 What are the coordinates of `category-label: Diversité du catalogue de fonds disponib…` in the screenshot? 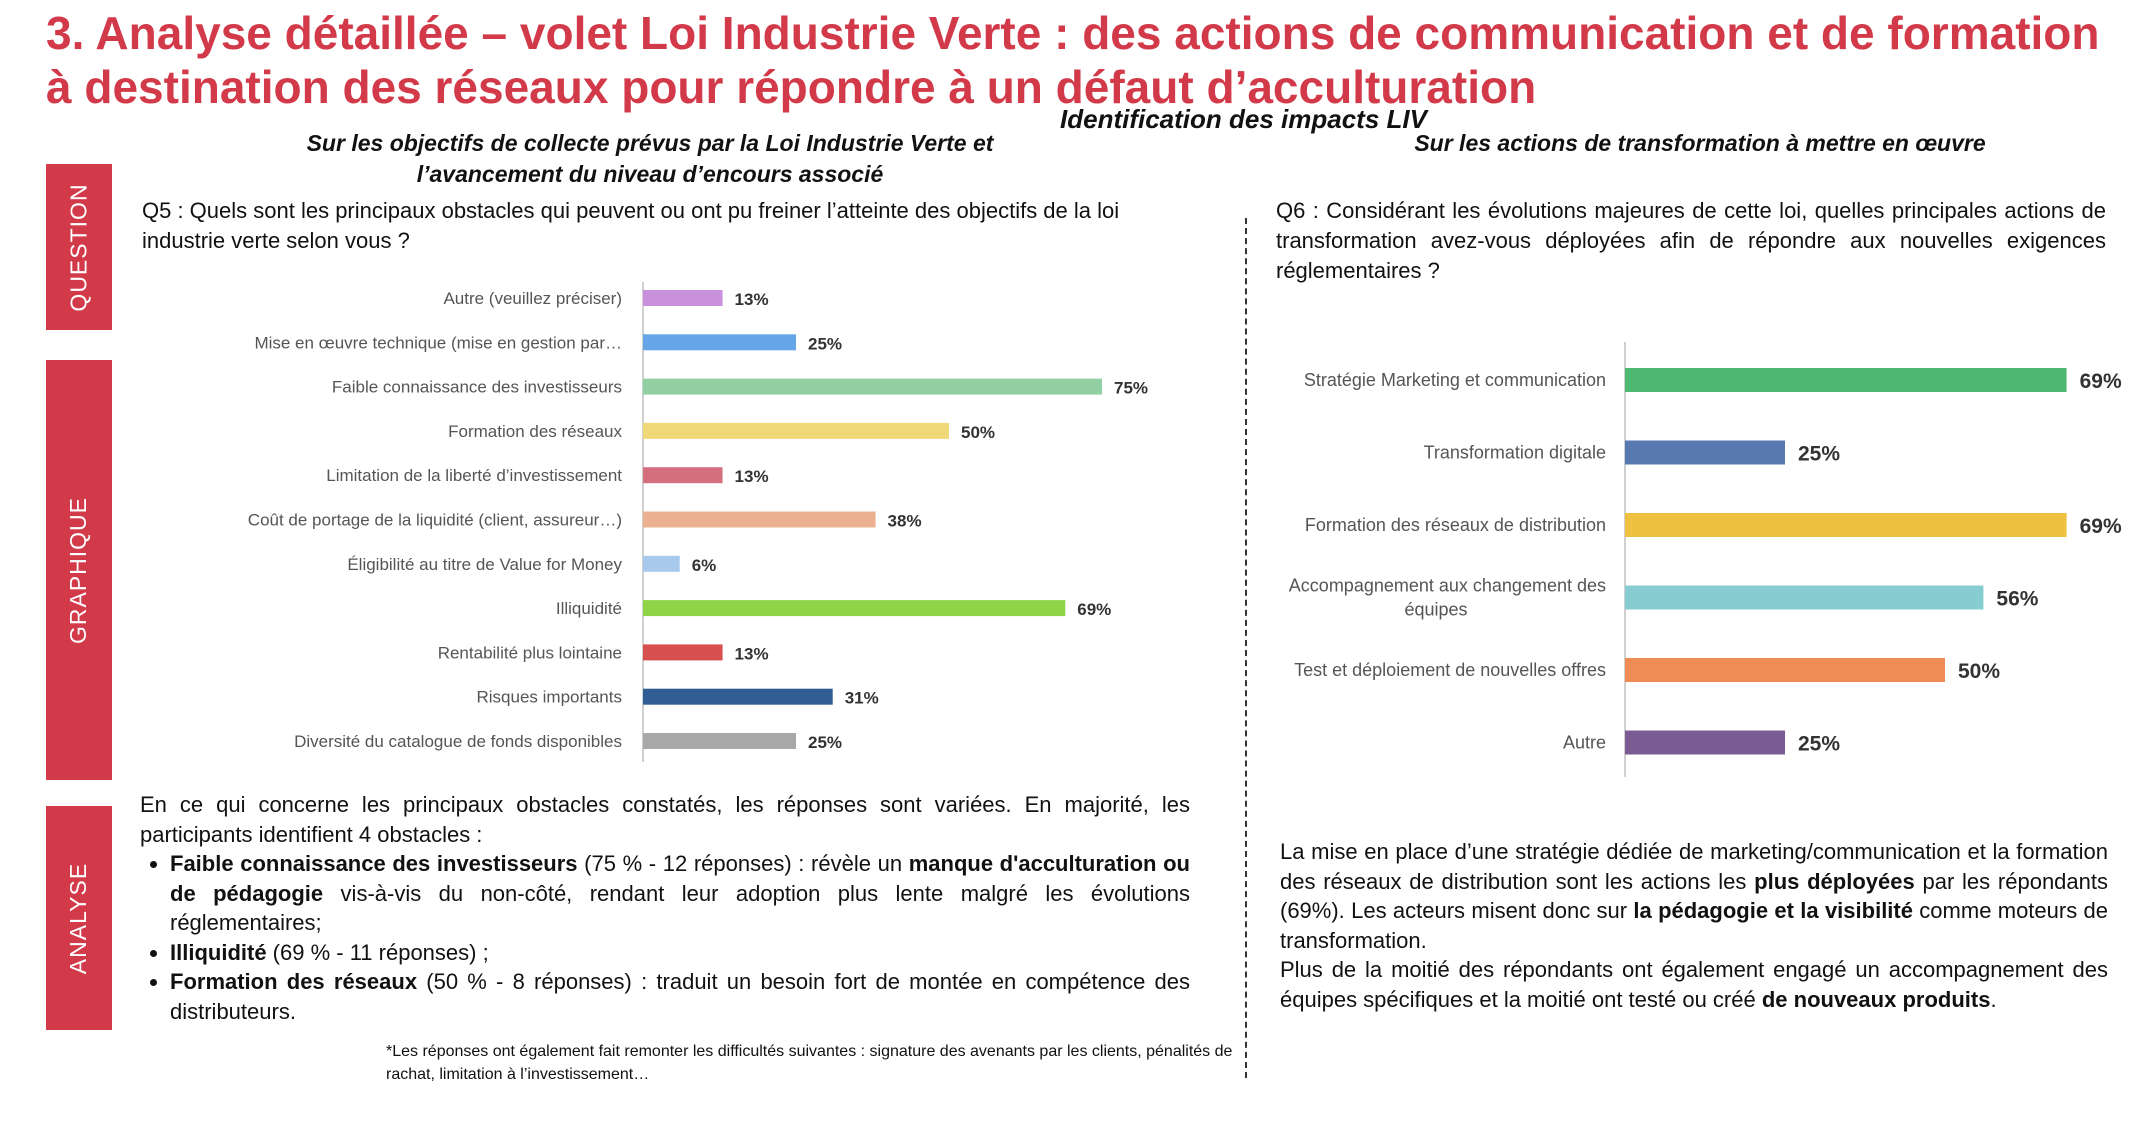 It's located at (458, 741).